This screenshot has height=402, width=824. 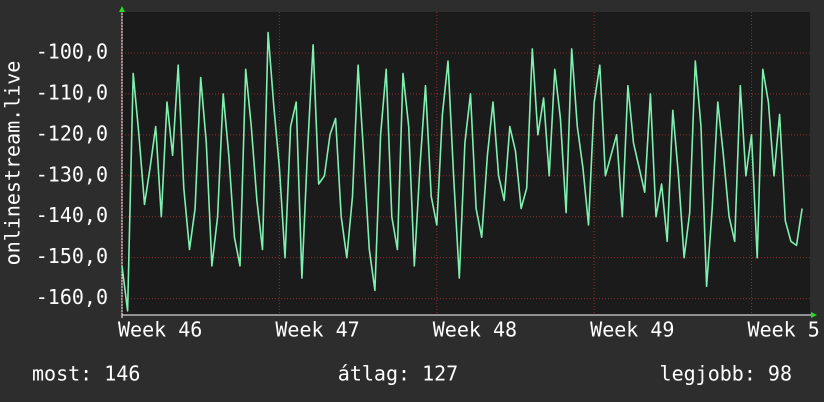 I want to click on x-tick-label: Week 47, so click(x=317, y=330).